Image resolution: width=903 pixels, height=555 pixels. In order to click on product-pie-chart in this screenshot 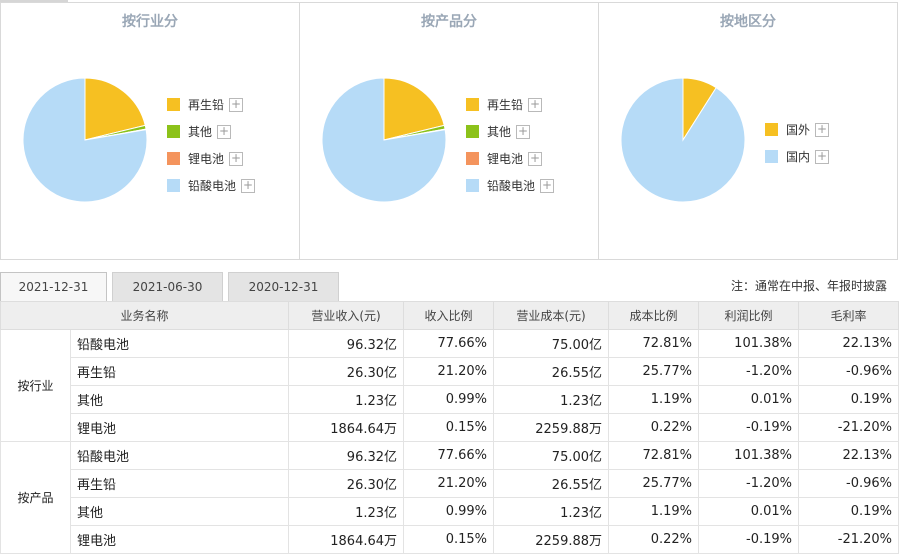, I will do `click(384, 140)`.